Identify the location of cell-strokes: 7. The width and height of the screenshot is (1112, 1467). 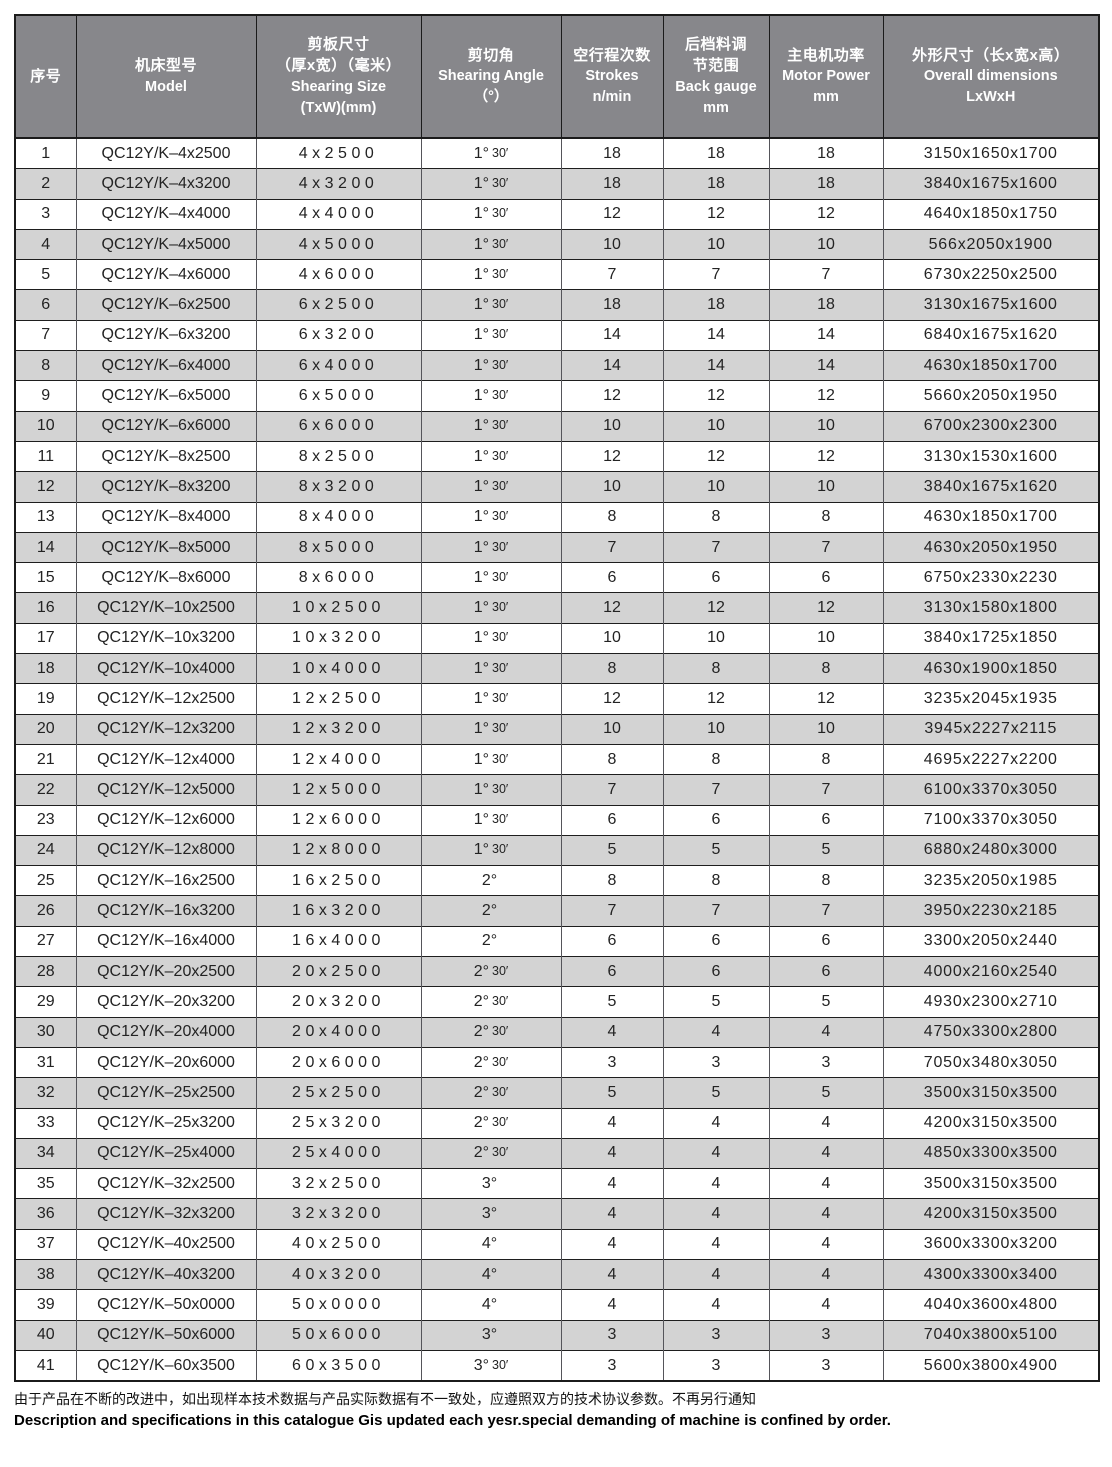
(611, 911).